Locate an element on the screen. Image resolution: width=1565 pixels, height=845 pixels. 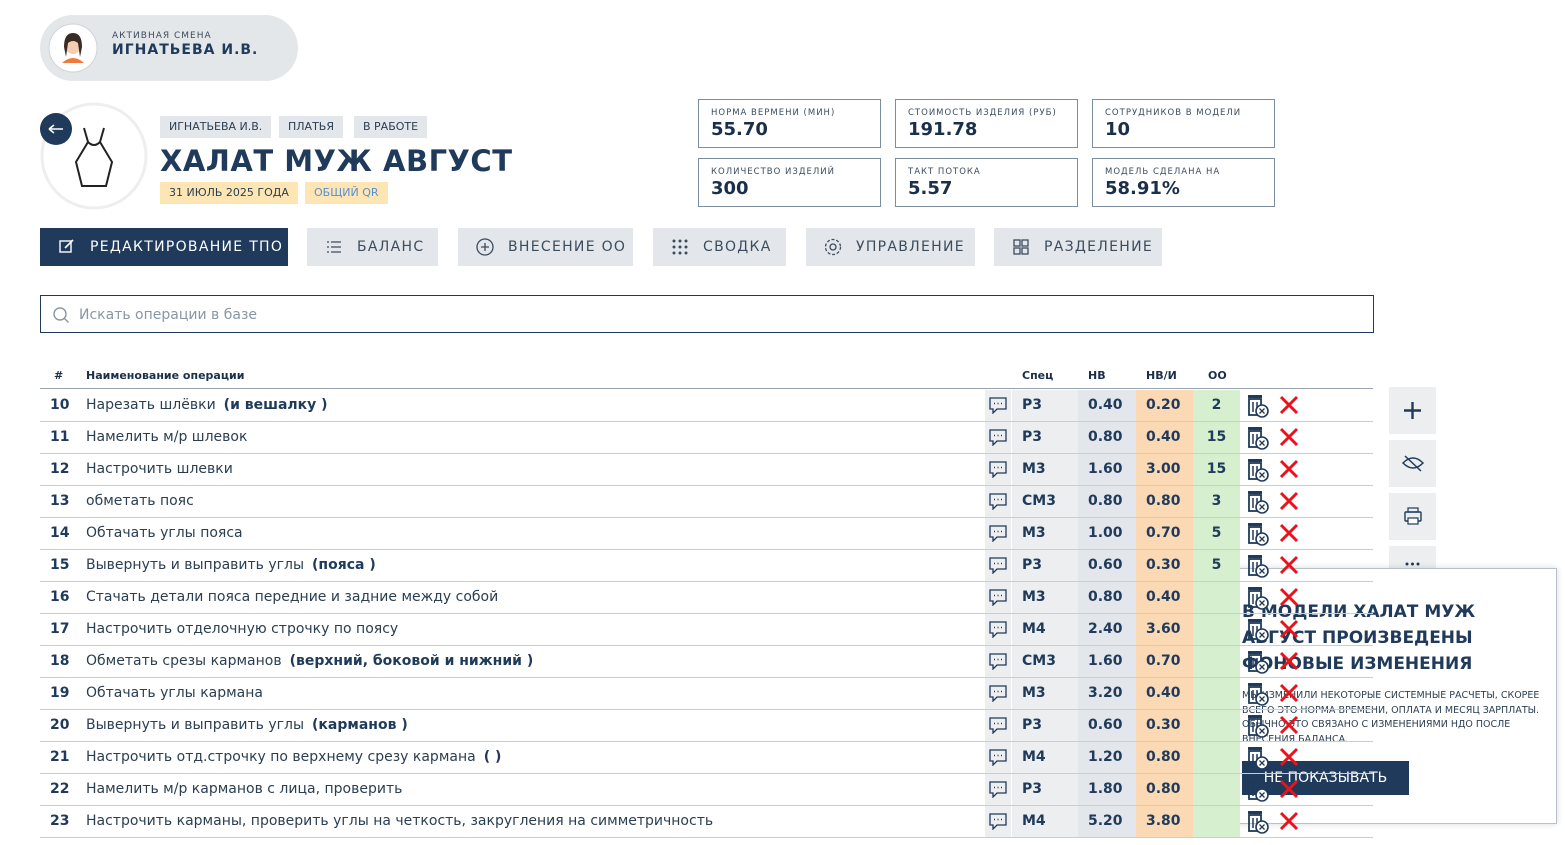
table-row: 12 Настрочить шлевки М3 1.60 3.00 15 is located at coordinates (706, 470).